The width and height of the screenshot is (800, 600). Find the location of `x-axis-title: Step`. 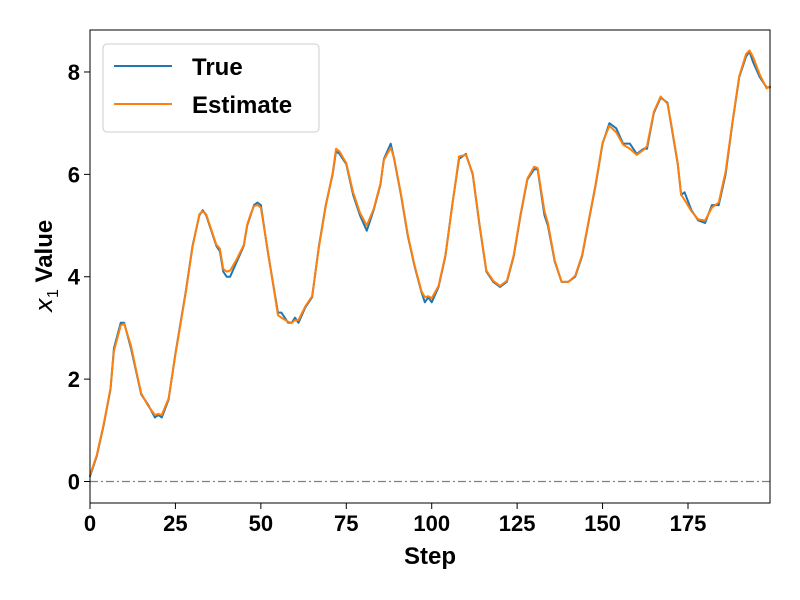

x-axis-title: Step is located at coordinates (430, 556).